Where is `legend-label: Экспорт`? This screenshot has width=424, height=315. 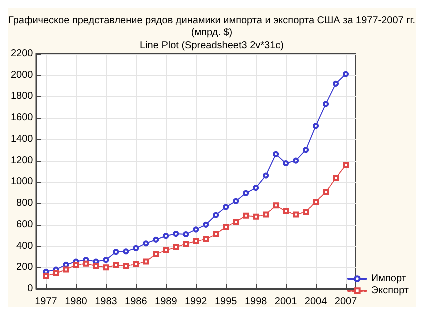 legend-label: Экспорт is located at coordinates (390, 291).